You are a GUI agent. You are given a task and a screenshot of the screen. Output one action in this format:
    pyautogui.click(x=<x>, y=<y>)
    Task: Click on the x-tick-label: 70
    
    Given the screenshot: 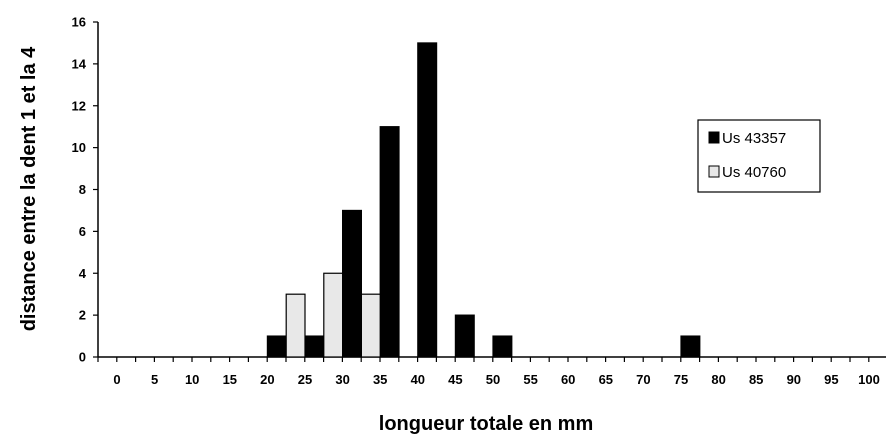 What is the action you would take?
    pyautogui.click(x=643, y=379)
    